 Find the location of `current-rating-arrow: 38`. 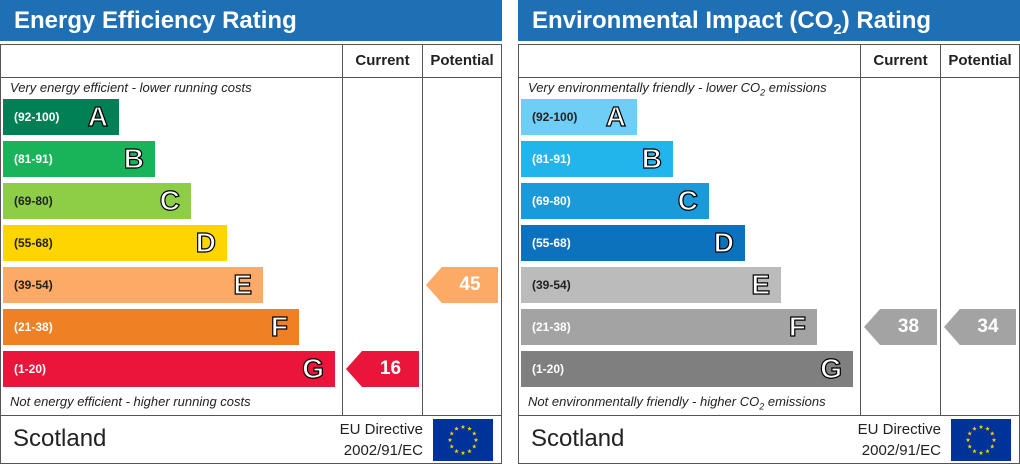

current-rating-arrow: 38 is located at coordinates (900, 327).